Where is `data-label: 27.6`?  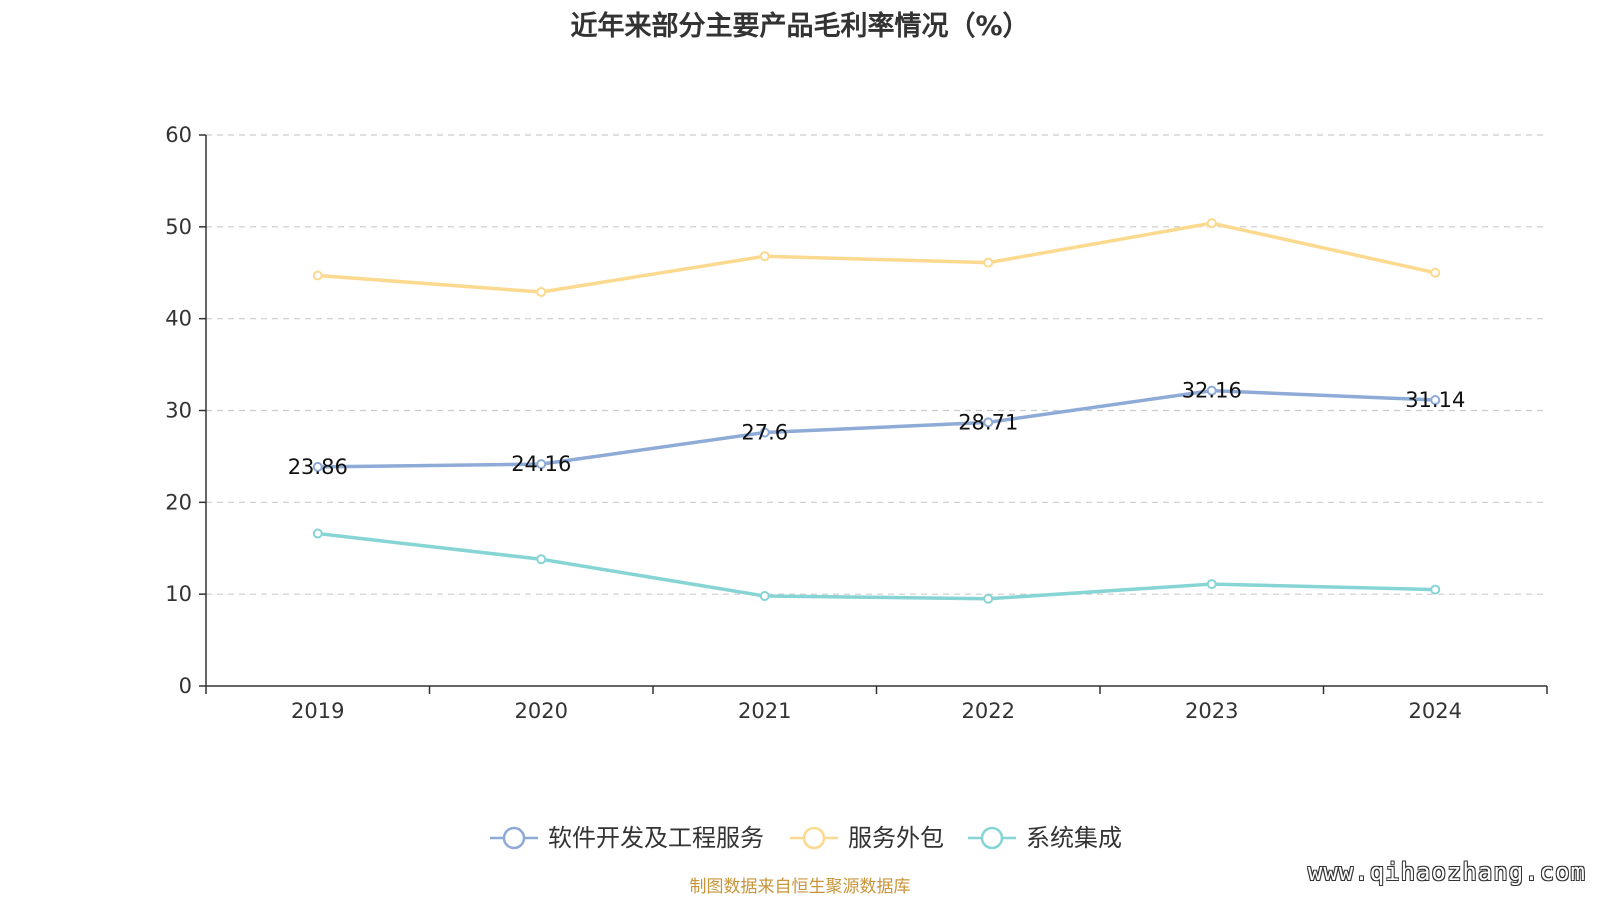 data-label: 27.6 is located at coordinates (764, 433).